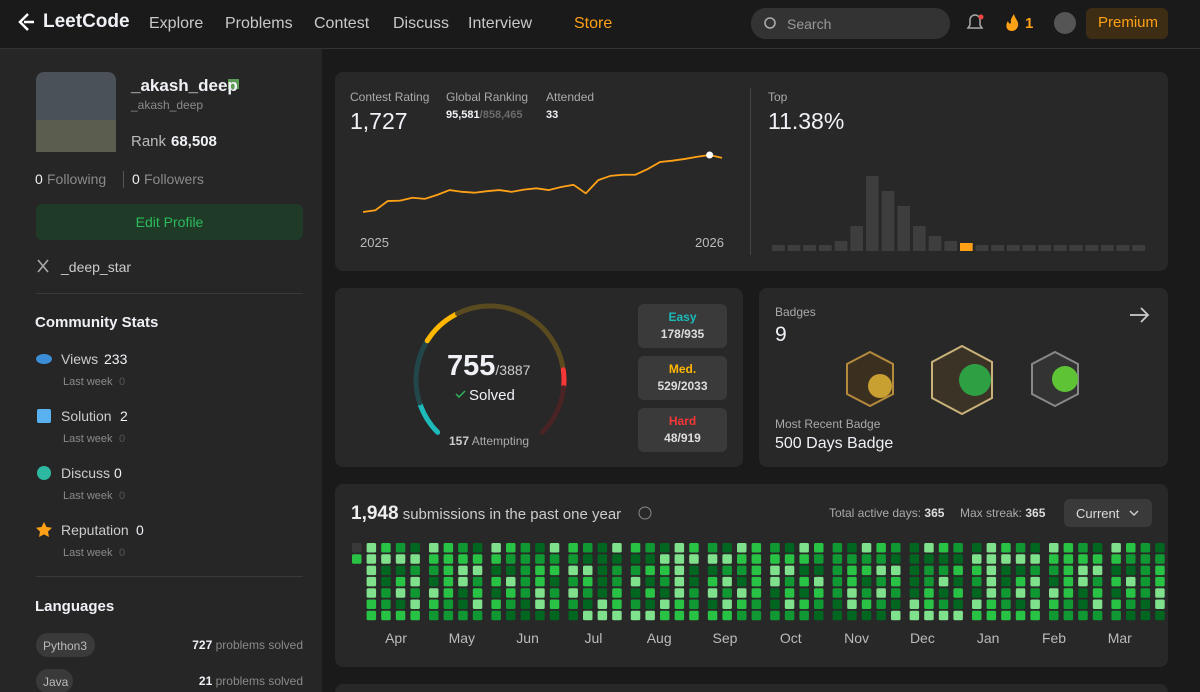 This screenshot has height=692, width=1200. Describe the element at coordinates (421, 23) in the screenshot. I see `nav-link: Discuss` at that location.